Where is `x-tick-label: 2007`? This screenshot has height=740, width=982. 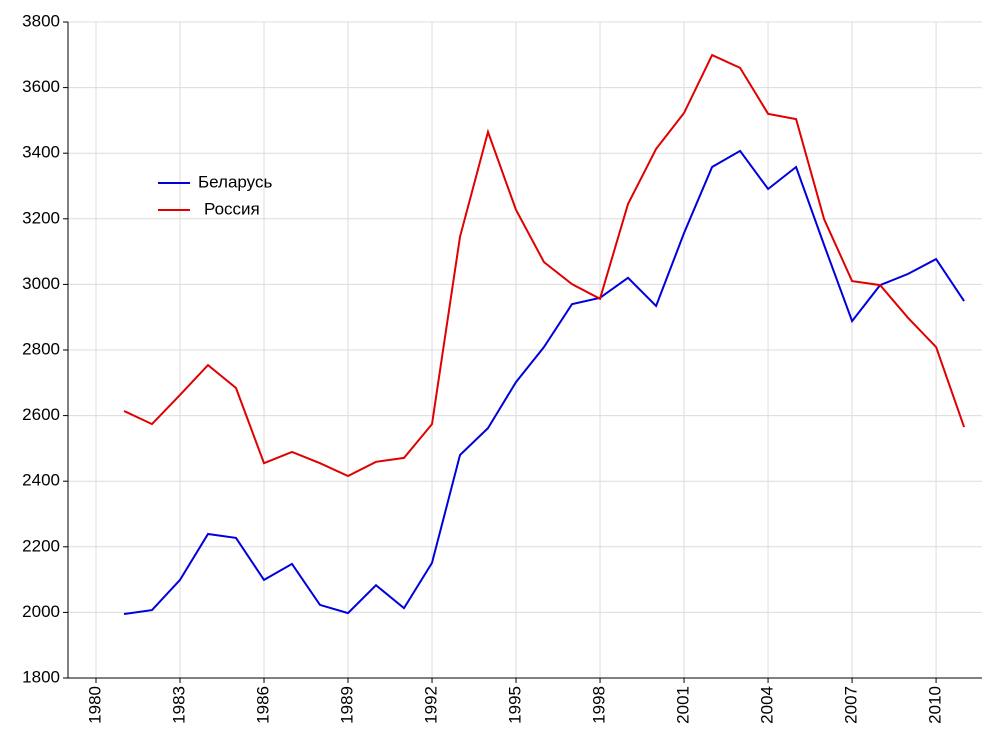 x-tick-label: 2007 is located at coordinates (851, 705).